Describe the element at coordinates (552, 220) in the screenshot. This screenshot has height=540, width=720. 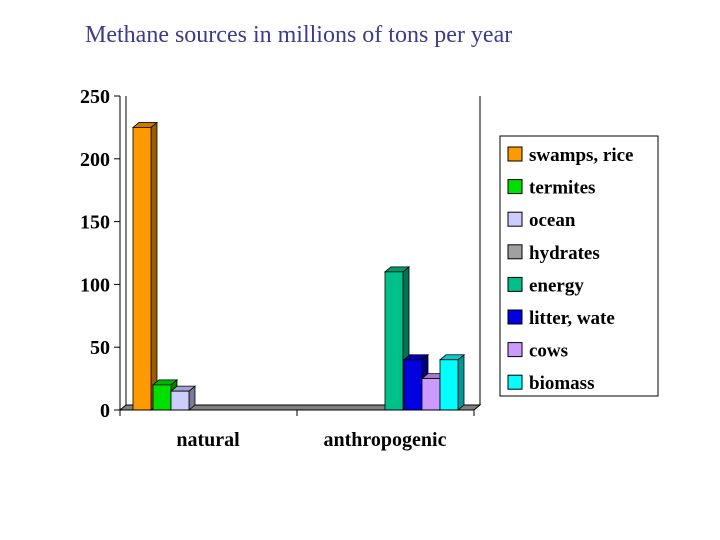
I see `legend-label: ocean` at that location.